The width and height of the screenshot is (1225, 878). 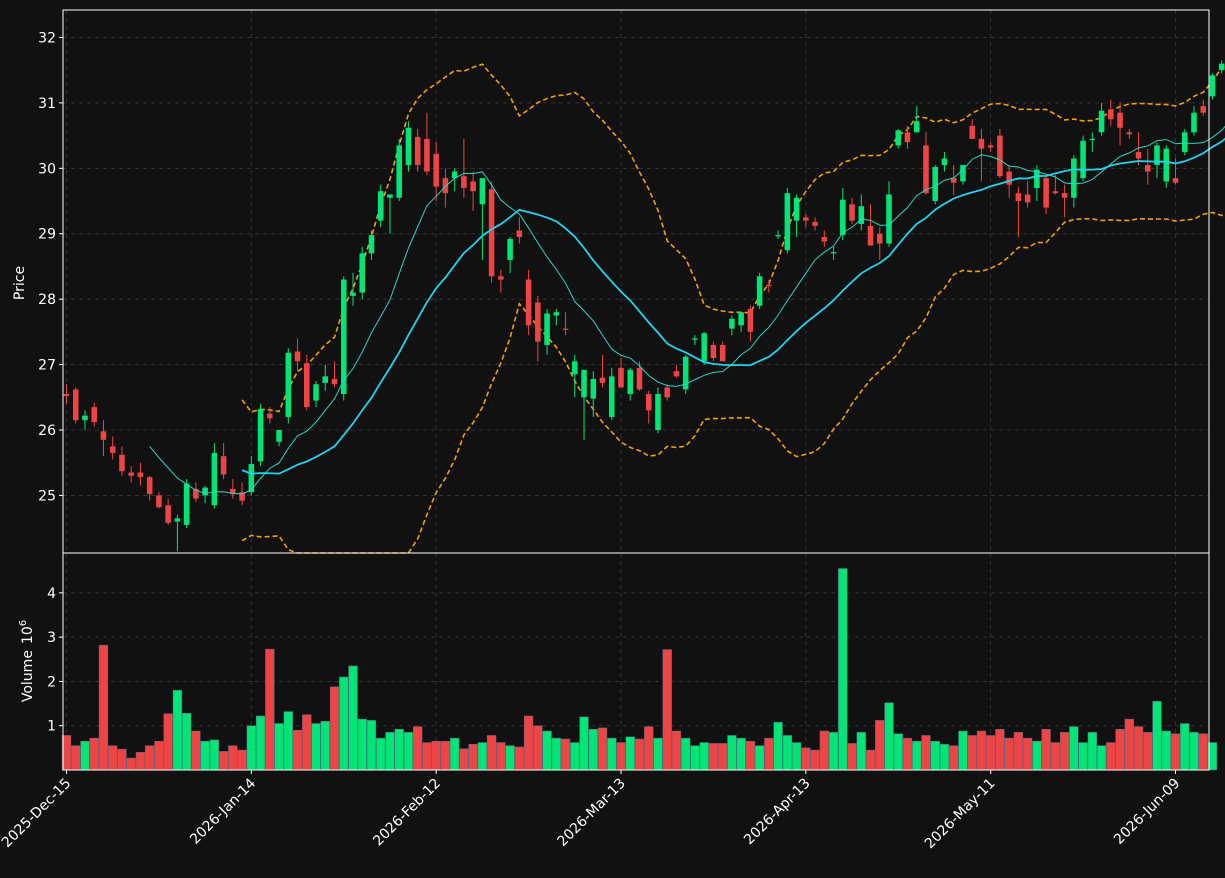 I want to click on volume-y-label-text: Volume, so click(x=28, y=676).